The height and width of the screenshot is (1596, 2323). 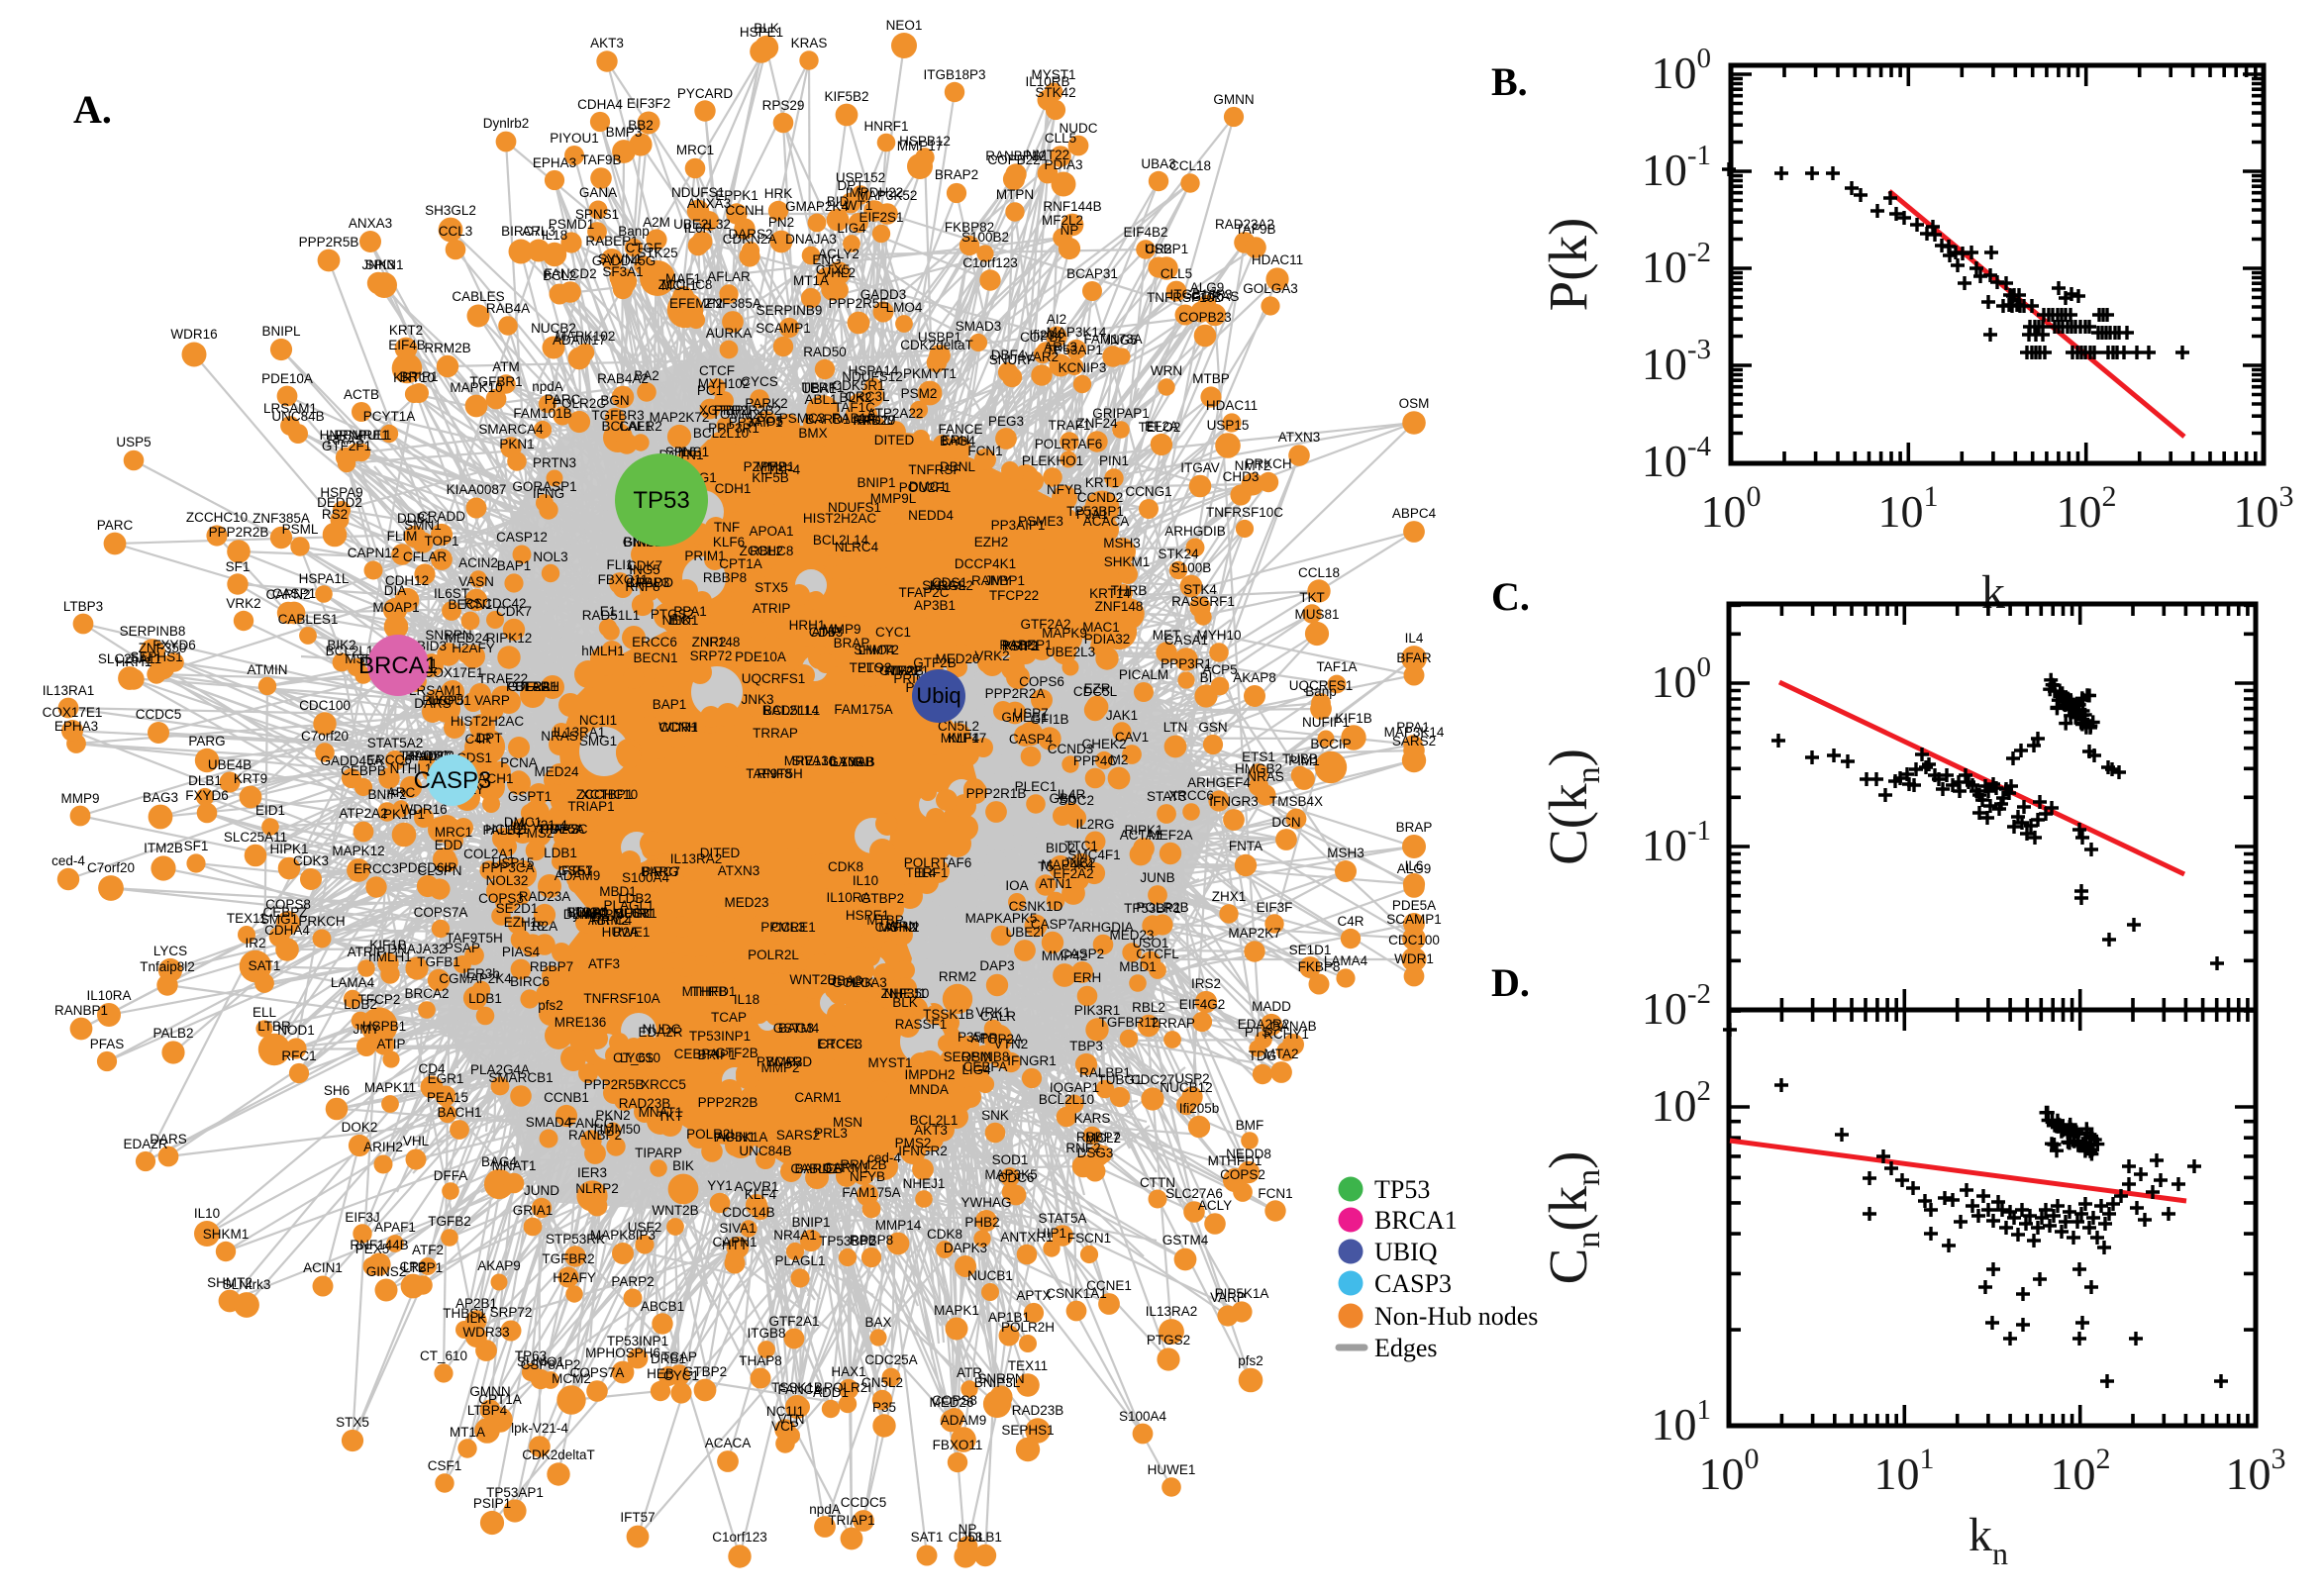 What do you see at coordinates (441, 516) in the screenshot?
I see `svg-text: CRADD` at bounding box center [441, 516].